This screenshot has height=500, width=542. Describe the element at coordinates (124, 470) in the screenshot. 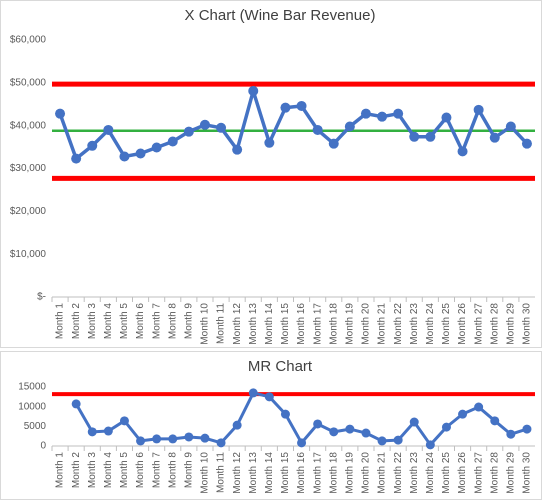

I see `x-tick-label: Month 5` at that location.